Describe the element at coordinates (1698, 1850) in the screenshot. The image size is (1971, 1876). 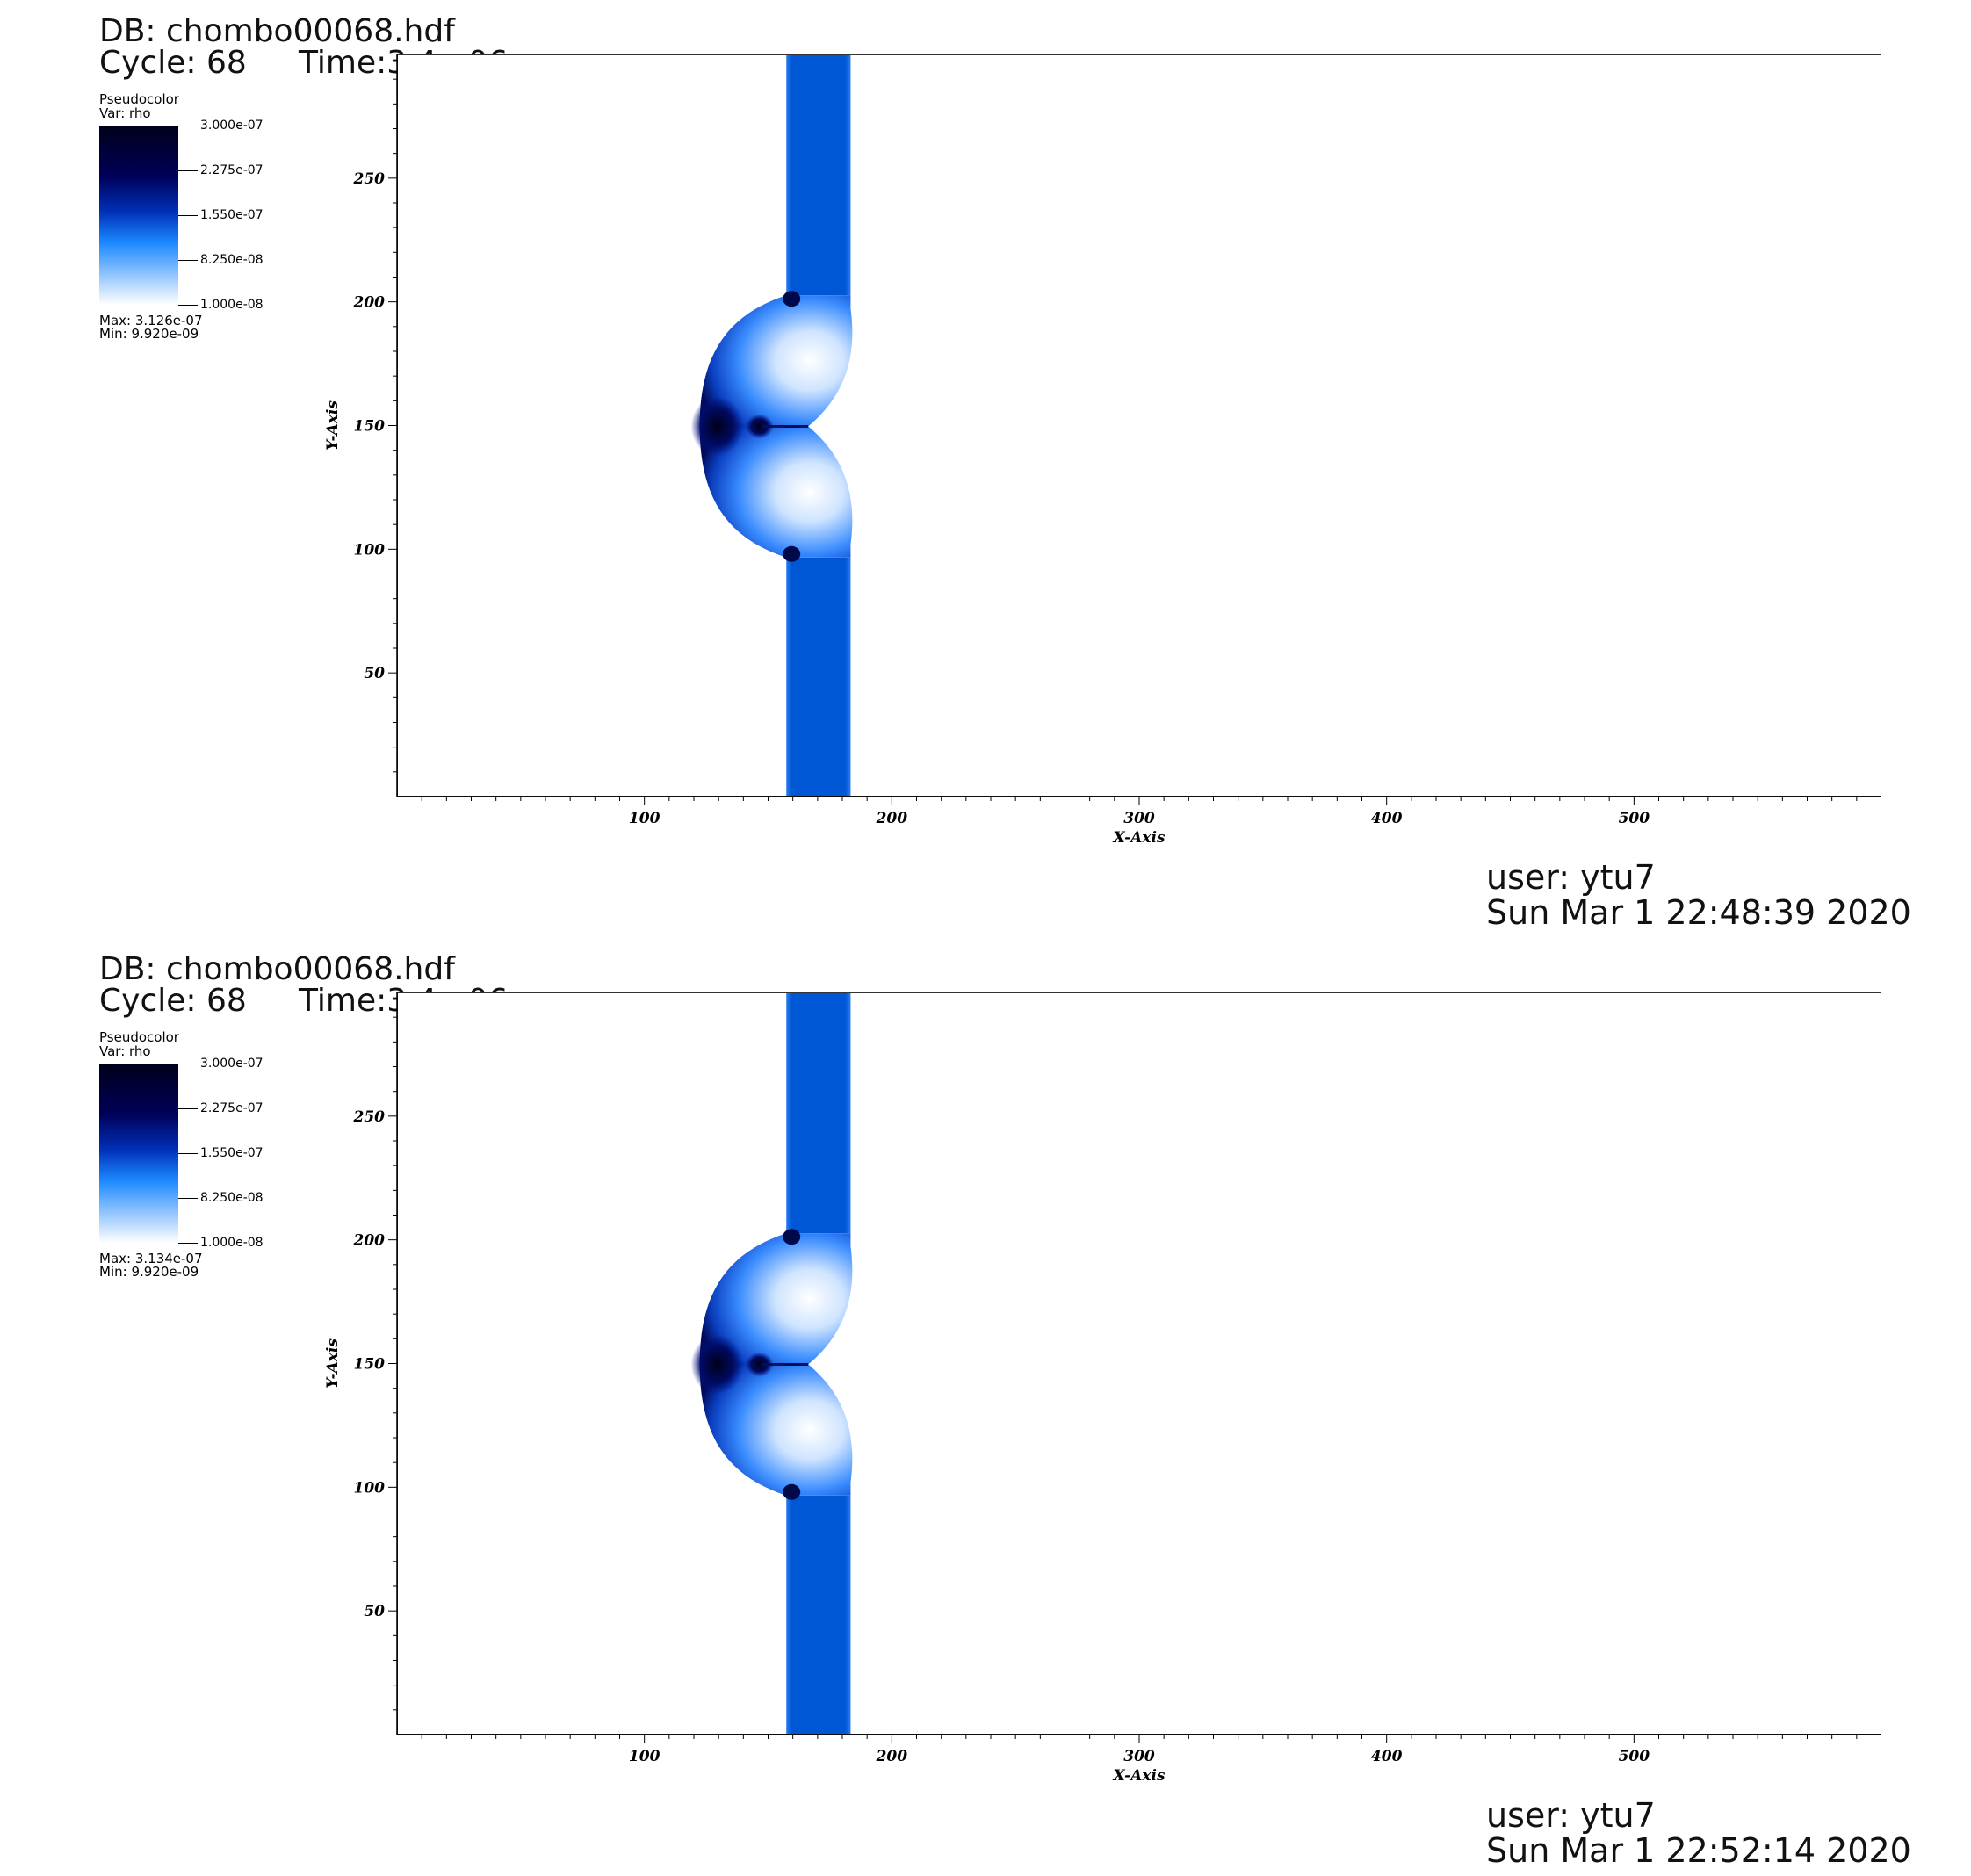
I see `date-label: Sun Mar 1 22:52:14 2020` at that location.